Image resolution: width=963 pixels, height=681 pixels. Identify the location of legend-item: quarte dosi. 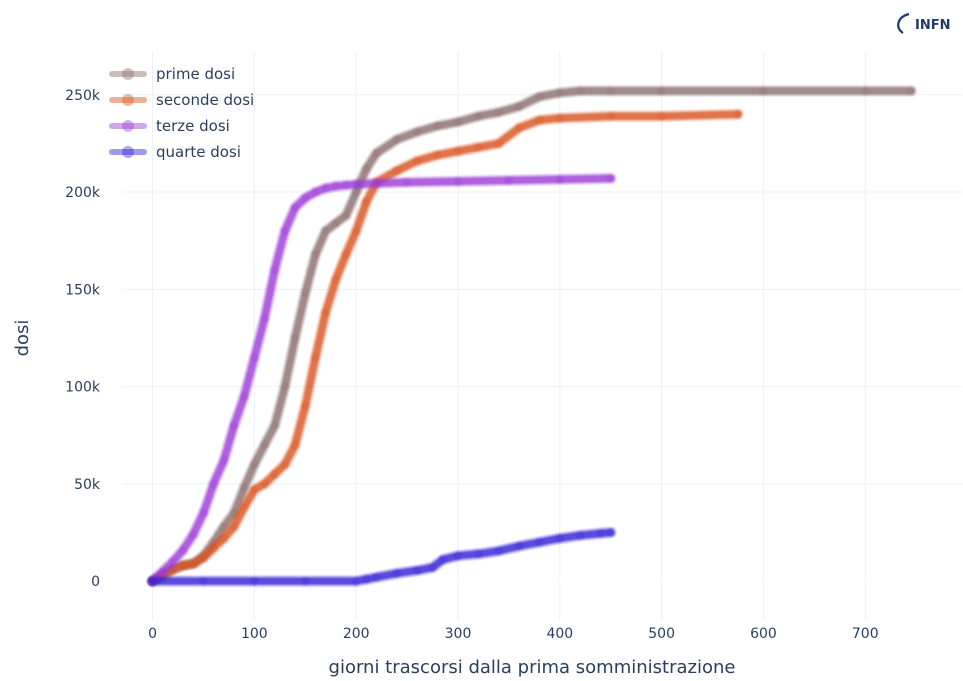
(175, 152).